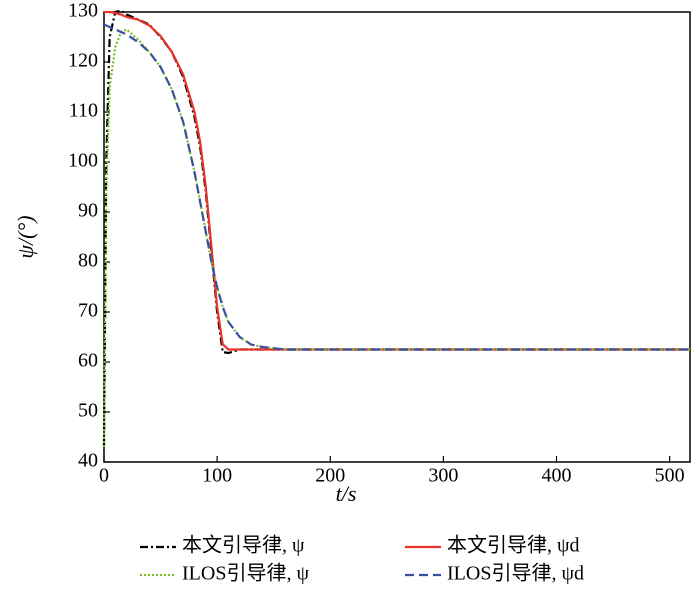 This screenshot has width=700, height=614. I want to click on y-tick-label: 110, so click(83, 111).